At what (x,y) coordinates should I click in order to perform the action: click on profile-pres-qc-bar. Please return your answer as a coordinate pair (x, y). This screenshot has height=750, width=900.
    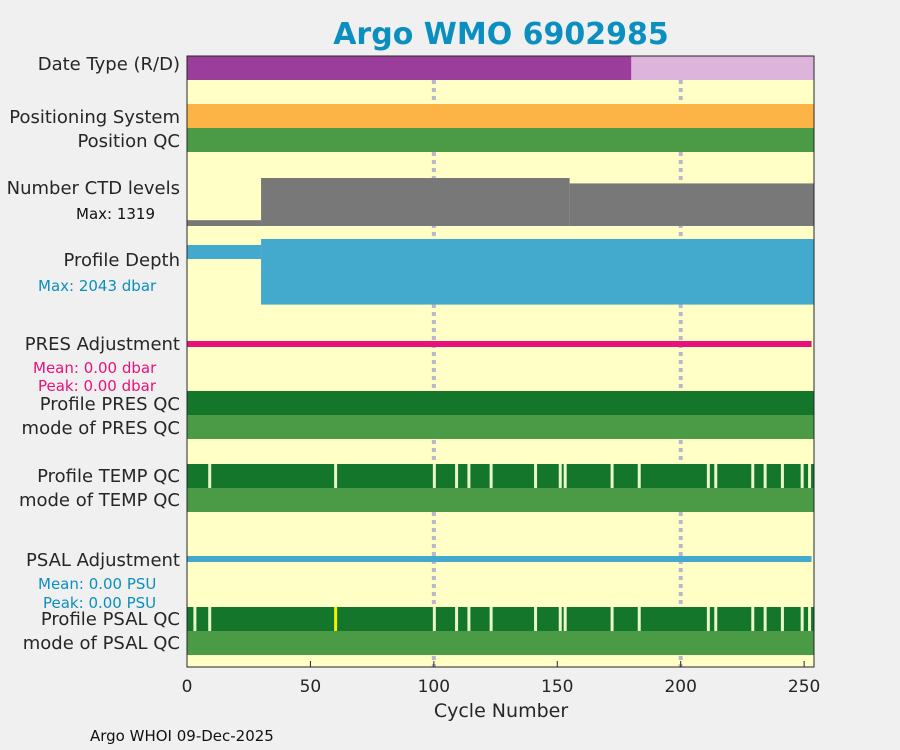
    Looking at the image, I should click on (500, 403).